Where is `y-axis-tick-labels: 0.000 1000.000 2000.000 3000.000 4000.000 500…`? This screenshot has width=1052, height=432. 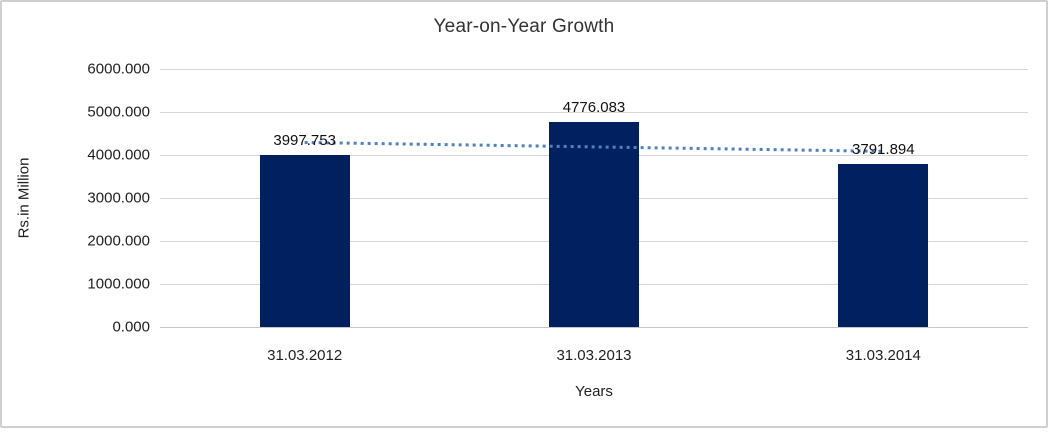
y-axis-tick-labels: 0.000 1000.000 2000.000 3000.000 4000.000 500… is located at coordinates (94, 198).